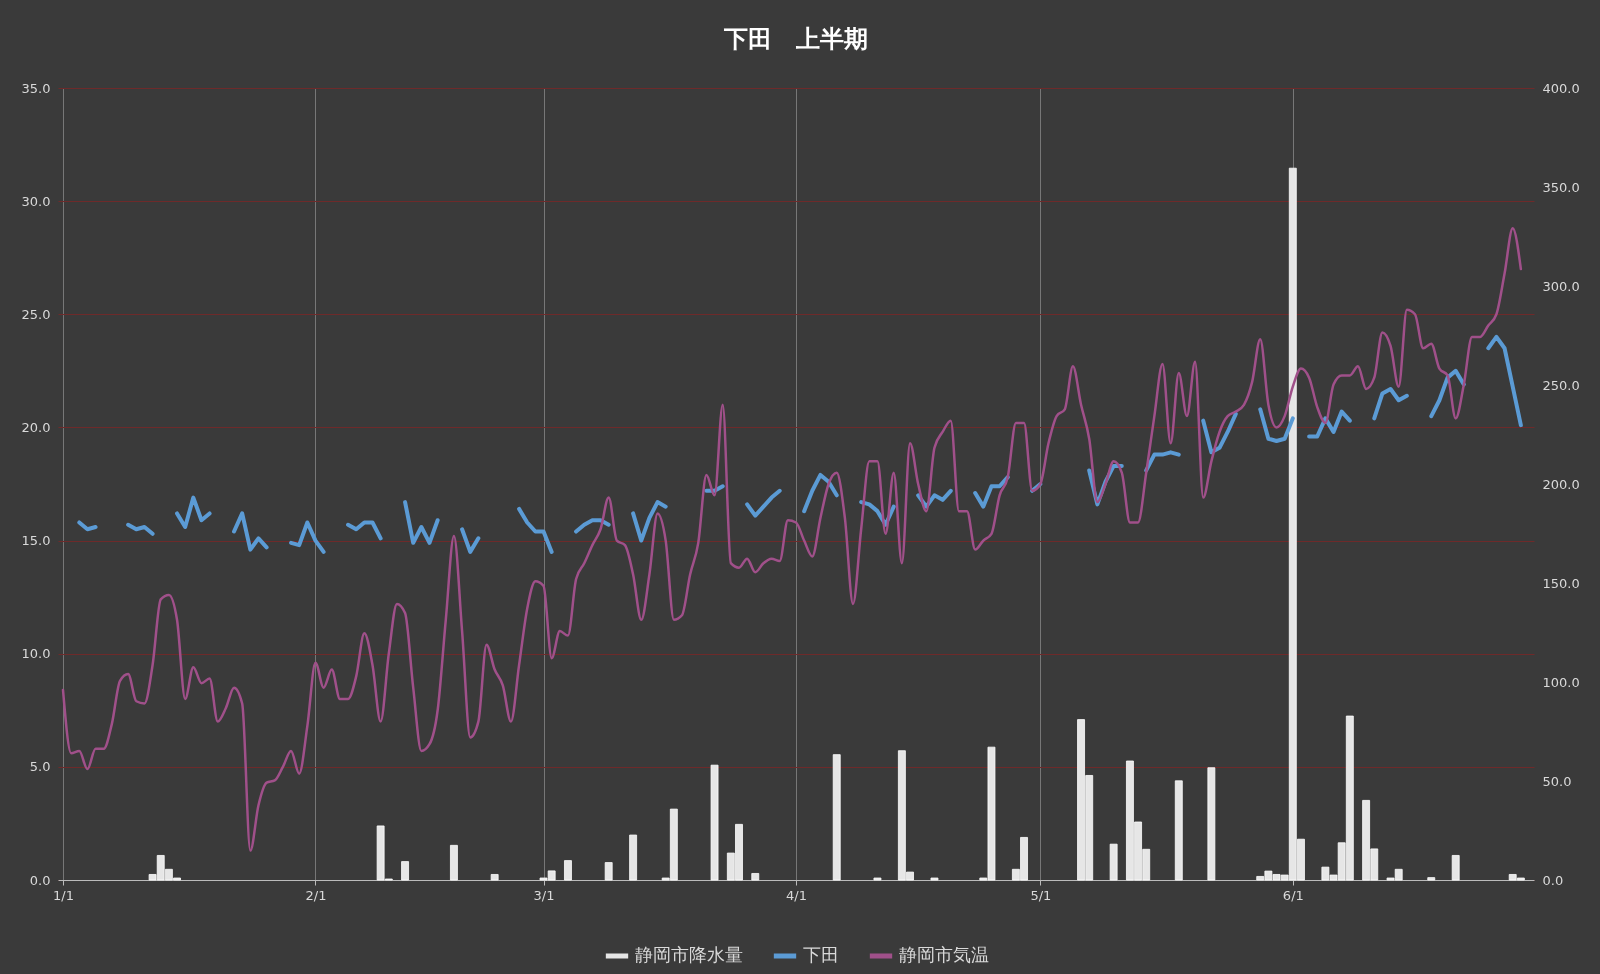  I want to click on y-tick-label: 0.0, so click(40, 880).